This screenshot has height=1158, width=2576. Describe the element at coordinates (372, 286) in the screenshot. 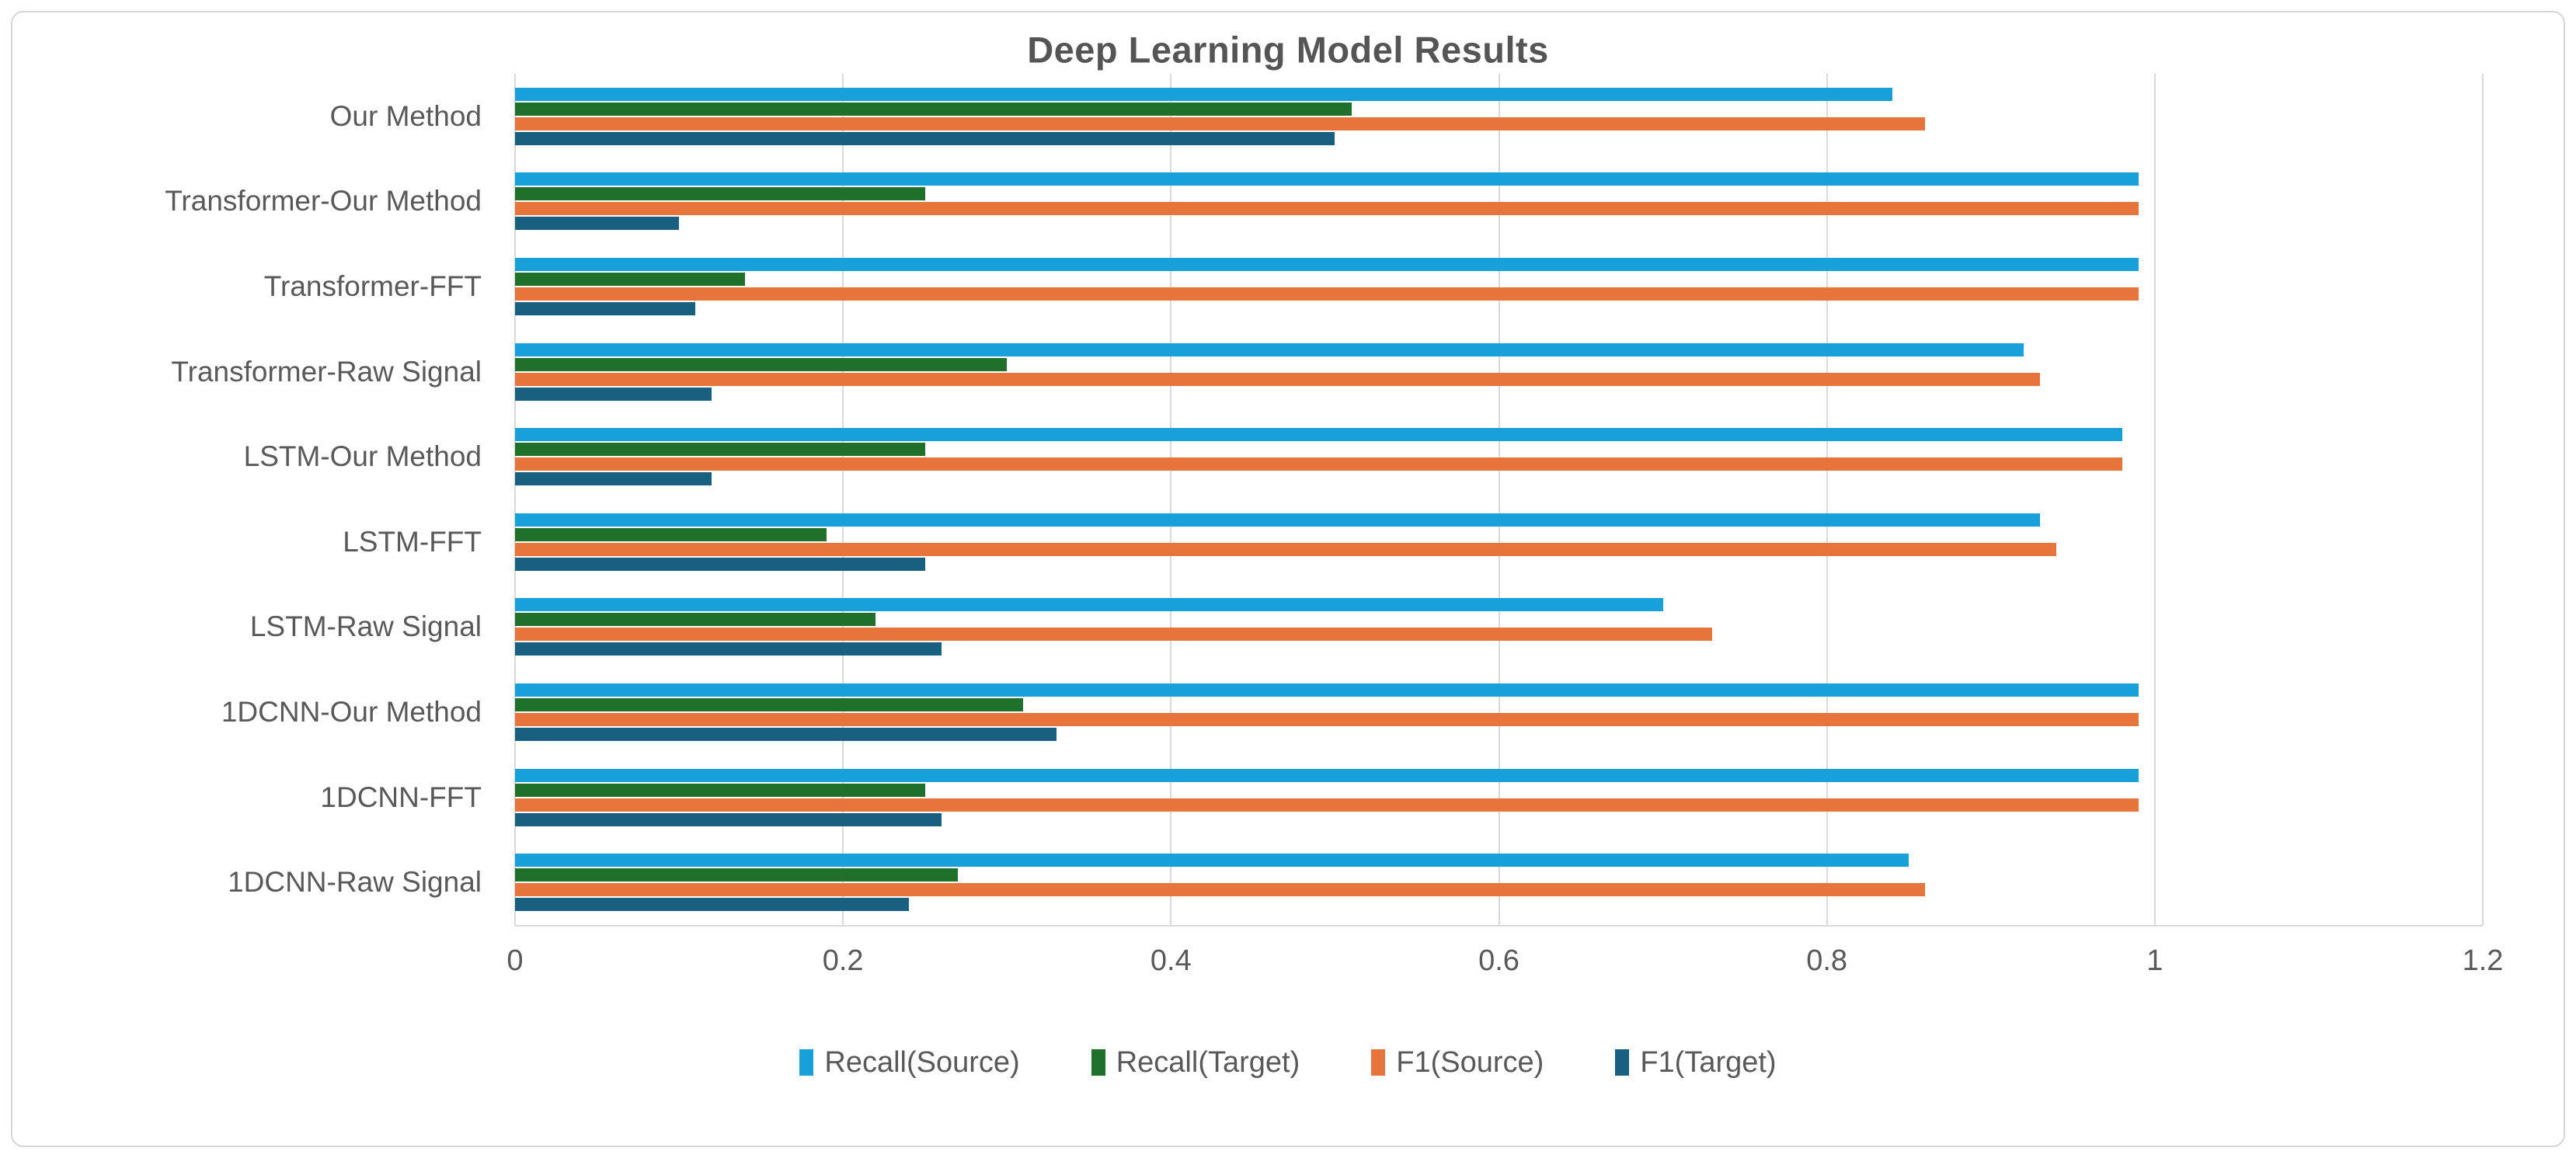

I see `category-label: Transformer-FFT` at that location.